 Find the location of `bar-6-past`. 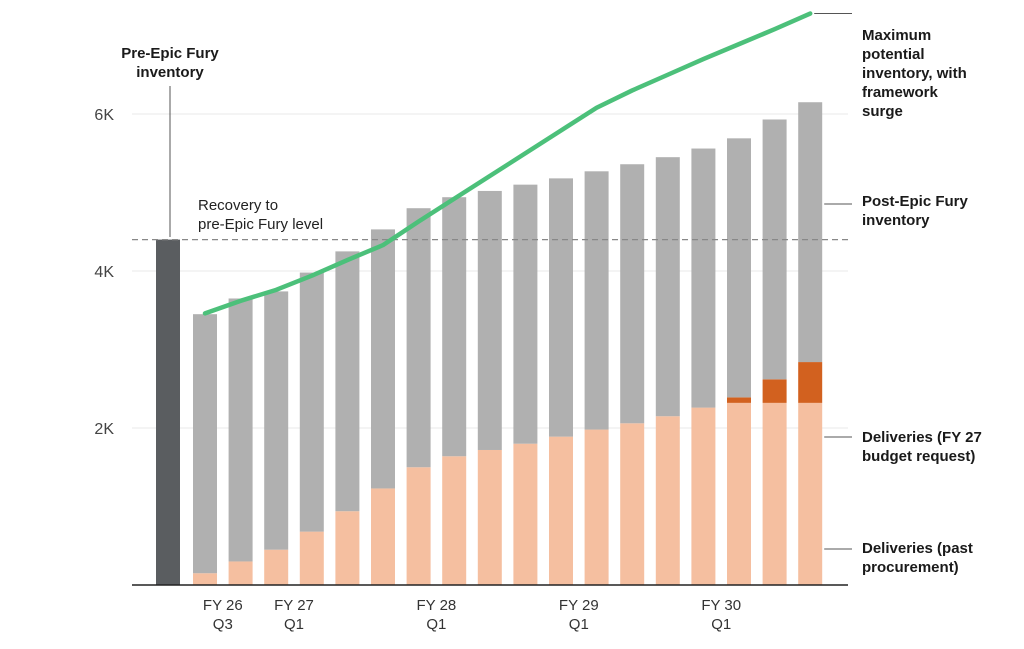

bar-6-past is located at coordinates (418, 526).